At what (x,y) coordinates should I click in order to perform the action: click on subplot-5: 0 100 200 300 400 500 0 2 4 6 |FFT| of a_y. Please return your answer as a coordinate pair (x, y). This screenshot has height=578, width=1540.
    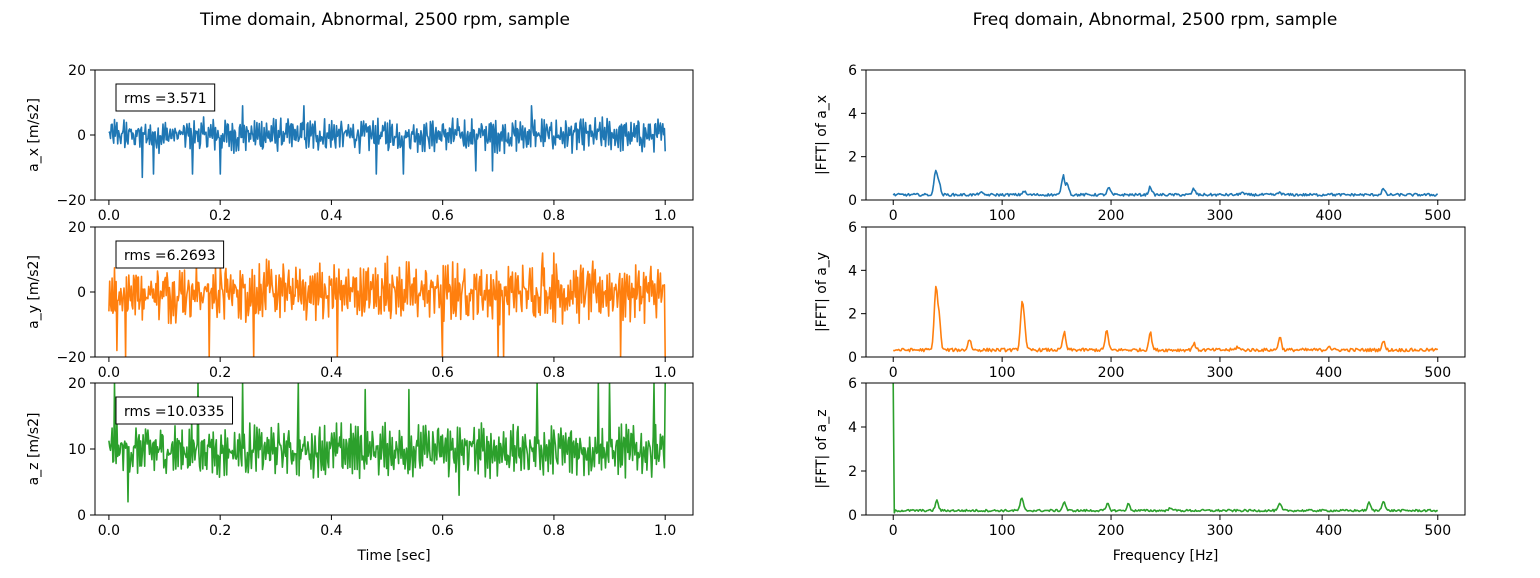
    Looking at the image, I should click on (1140, 300).